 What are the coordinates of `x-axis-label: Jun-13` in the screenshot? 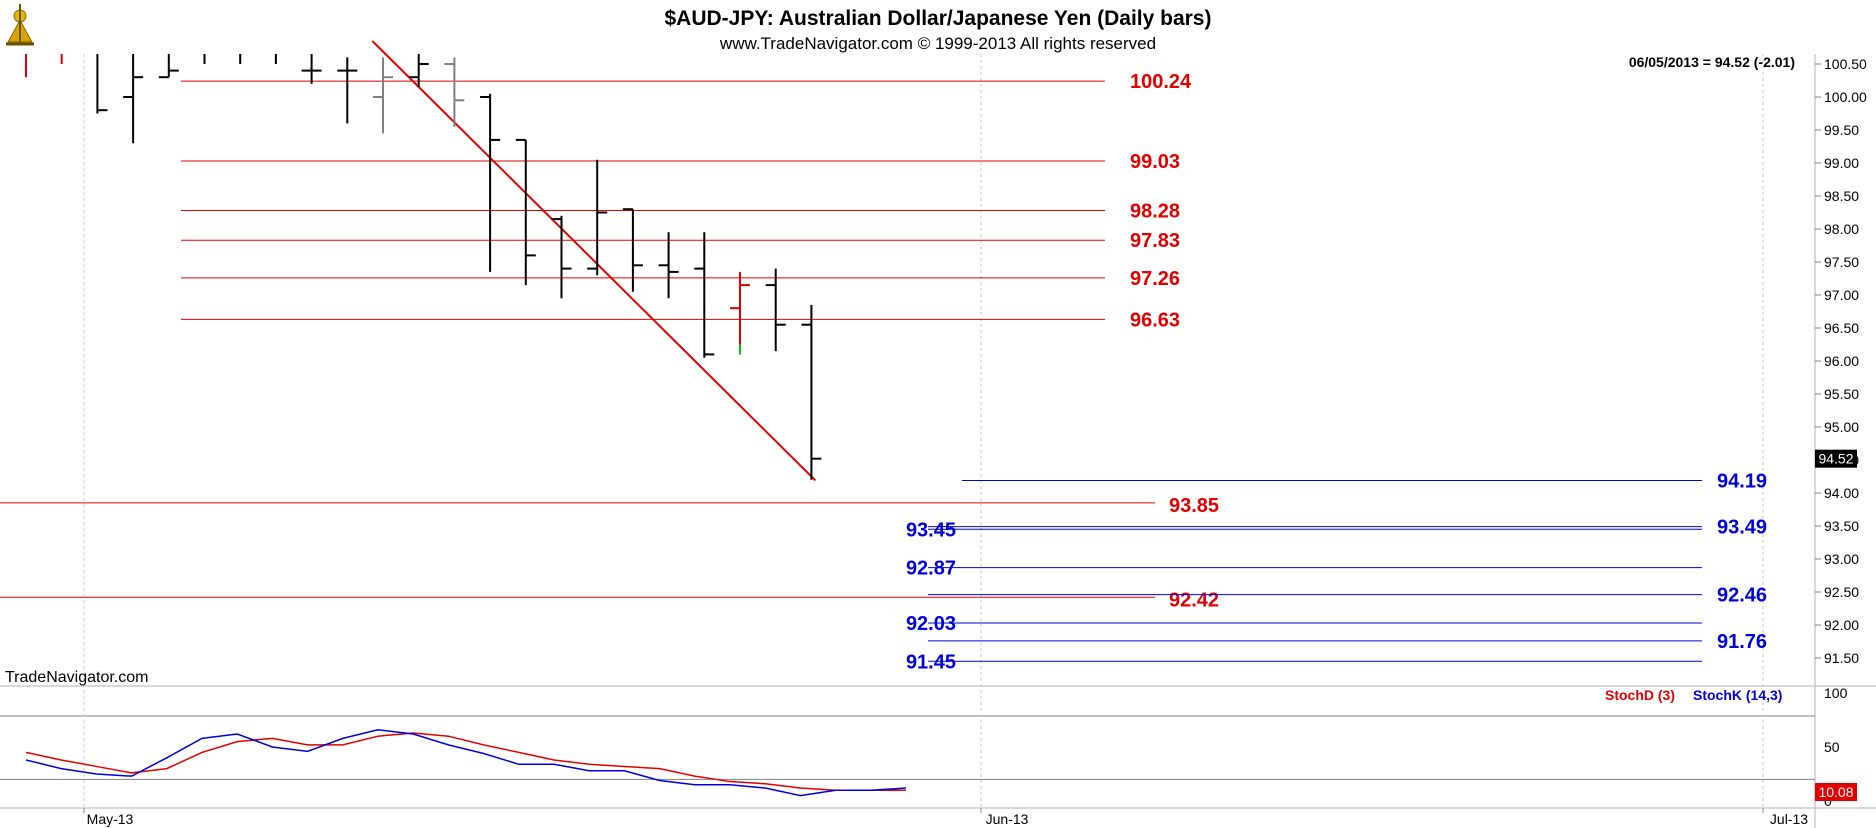 It's located at (1007, 819).